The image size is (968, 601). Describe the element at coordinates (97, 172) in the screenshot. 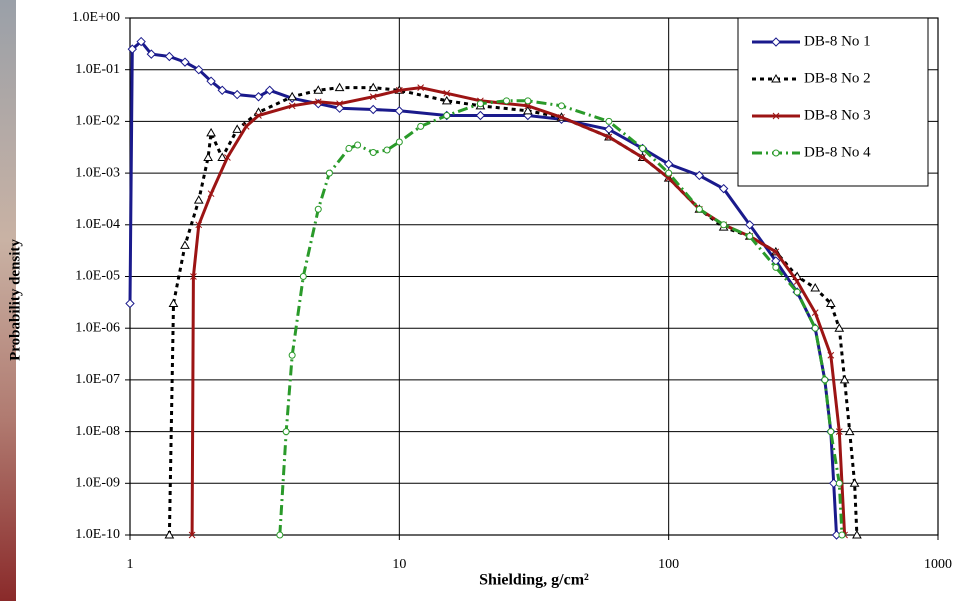

I see `y-tick-label: 1.0E-03` at that location.